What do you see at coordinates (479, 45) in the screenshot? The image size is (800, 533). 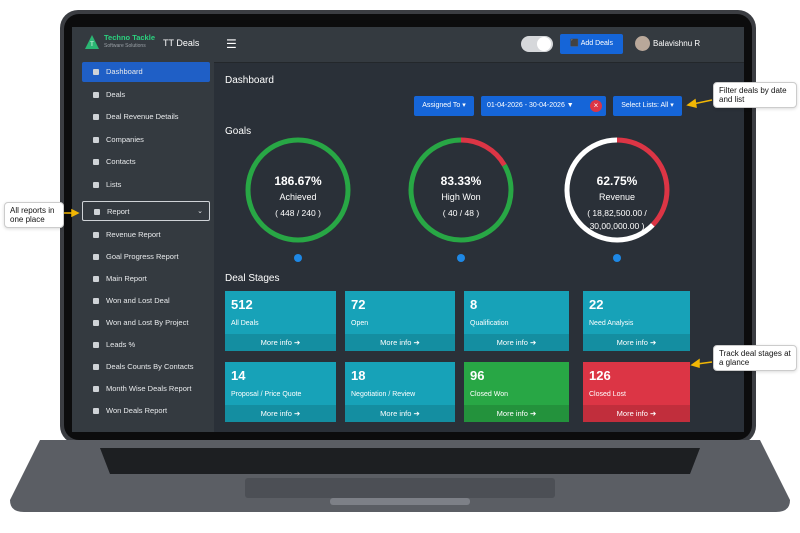 I see `topbar: ☰ ⬛ Add Deals Balavishnu R` at bounding box center [479, 45].